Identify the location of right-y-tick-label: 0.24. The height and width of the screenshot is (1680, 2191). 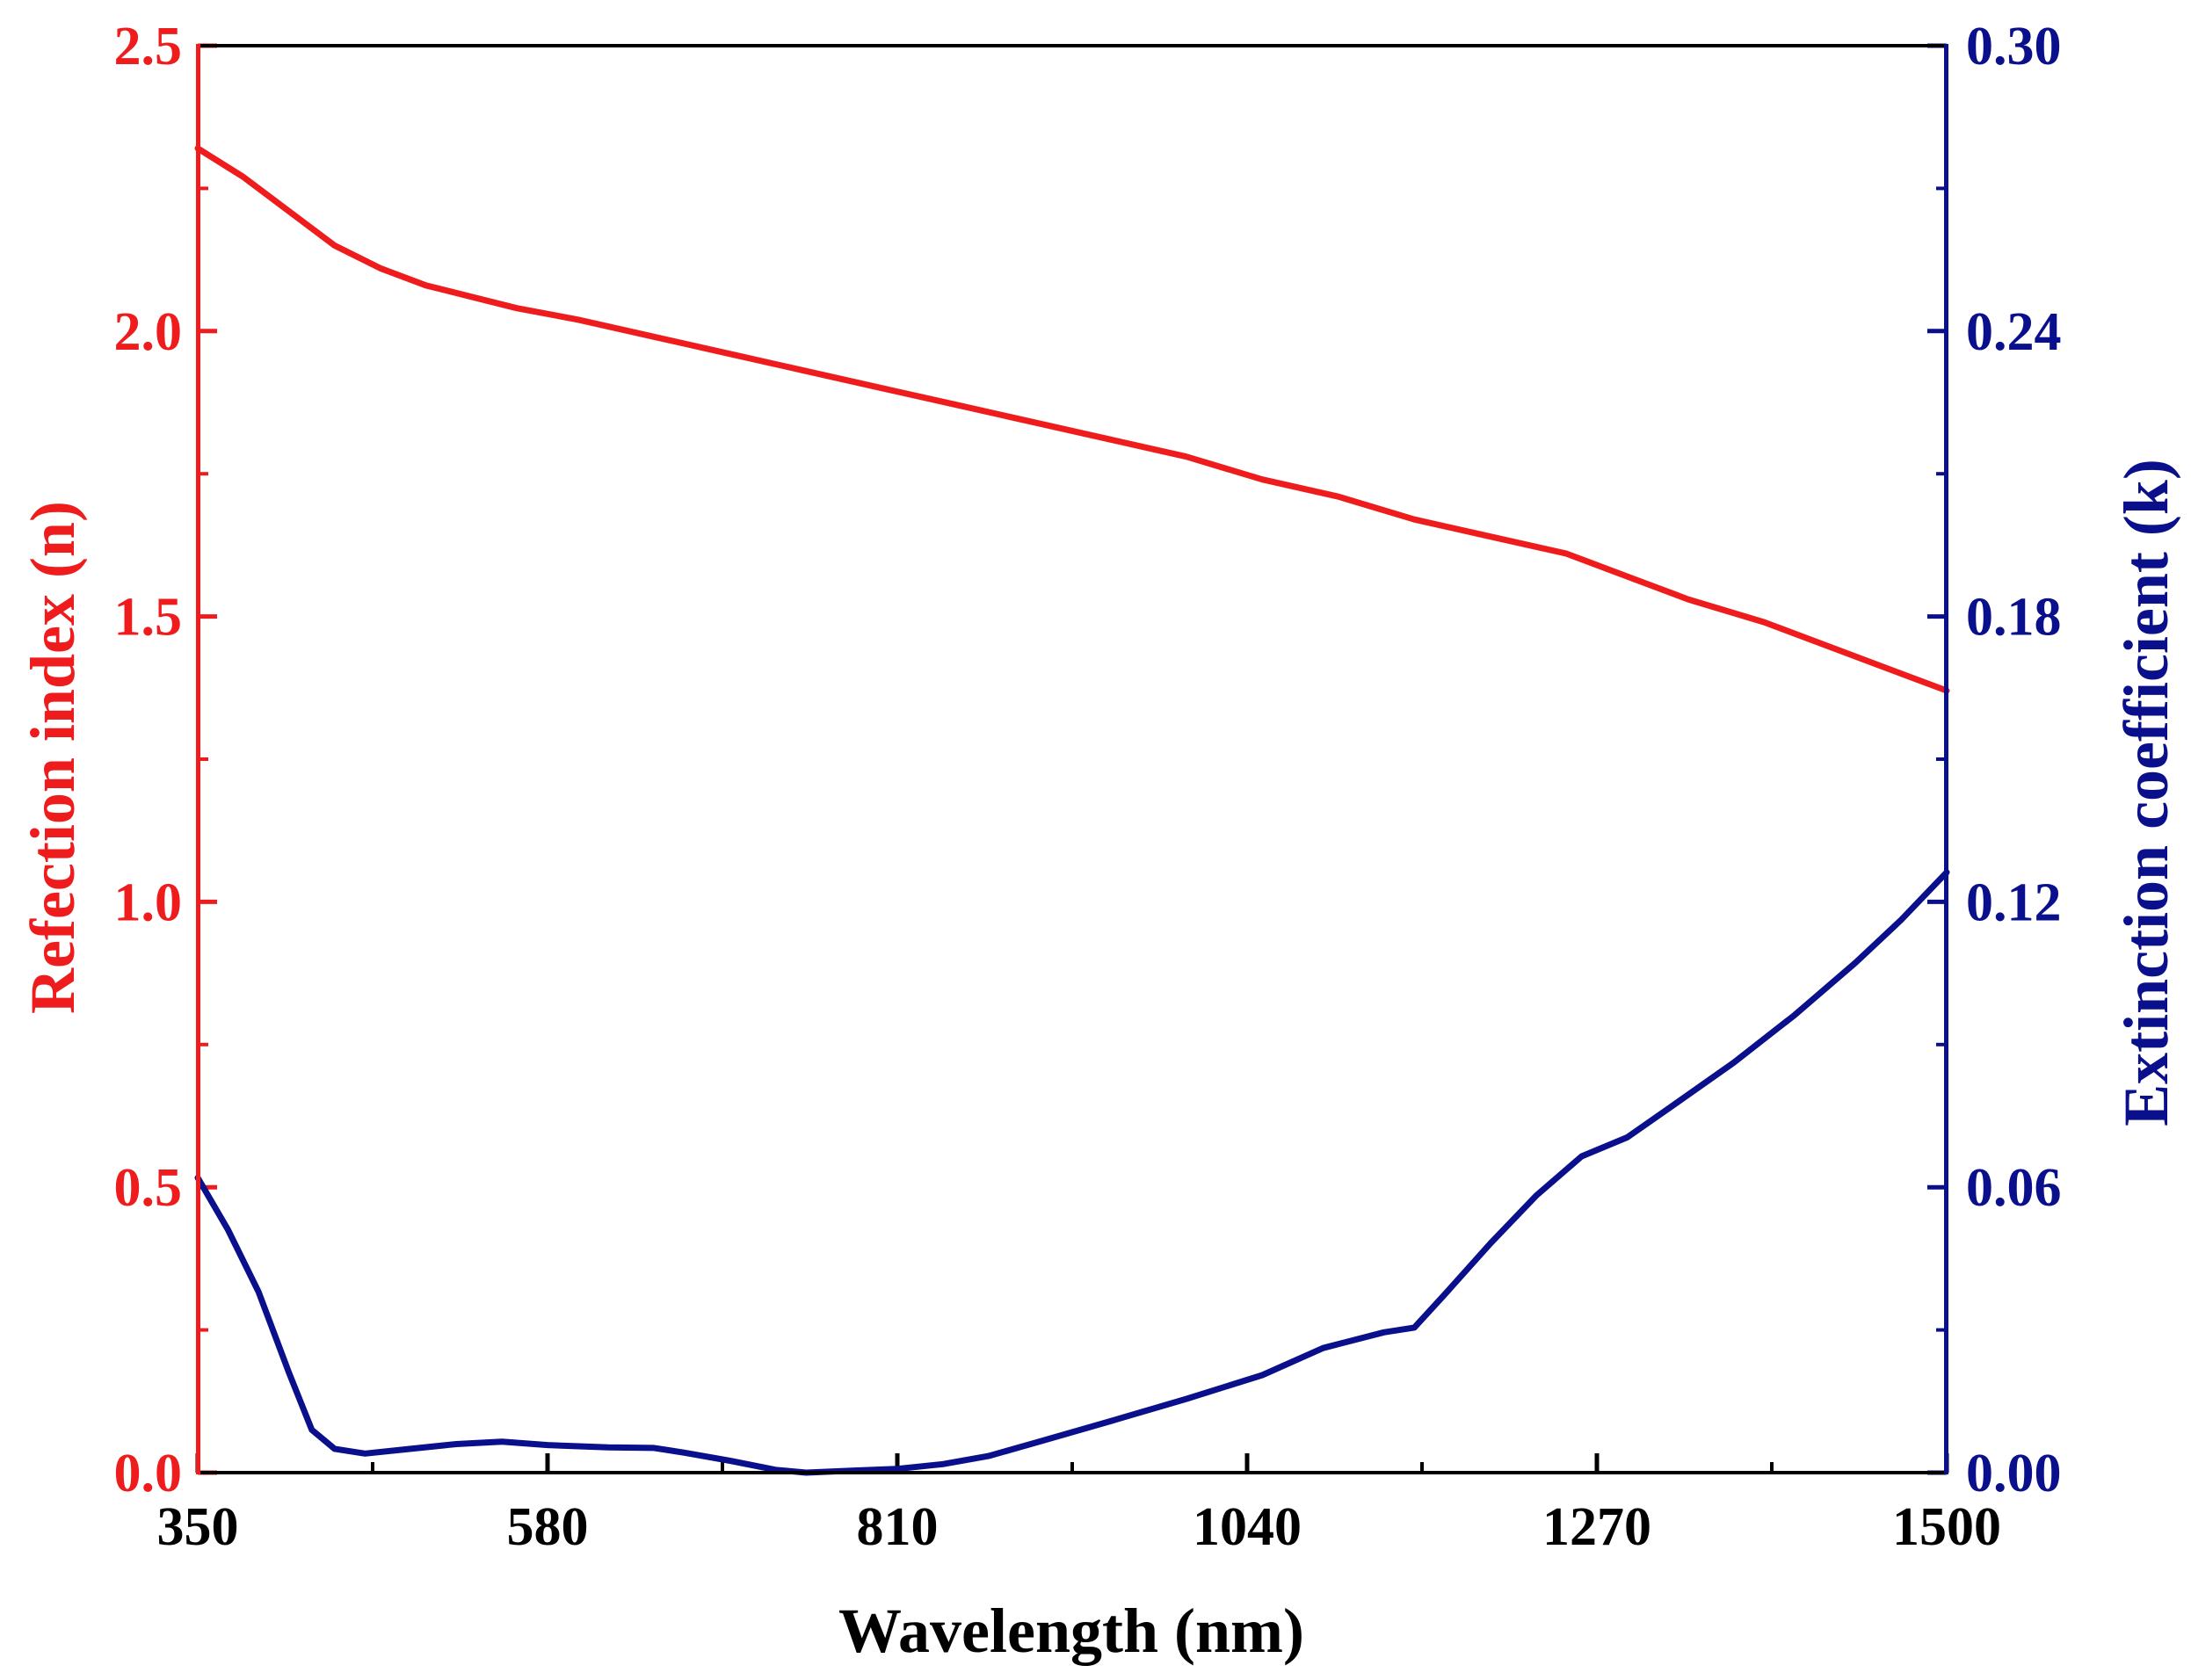
(2014, 332).